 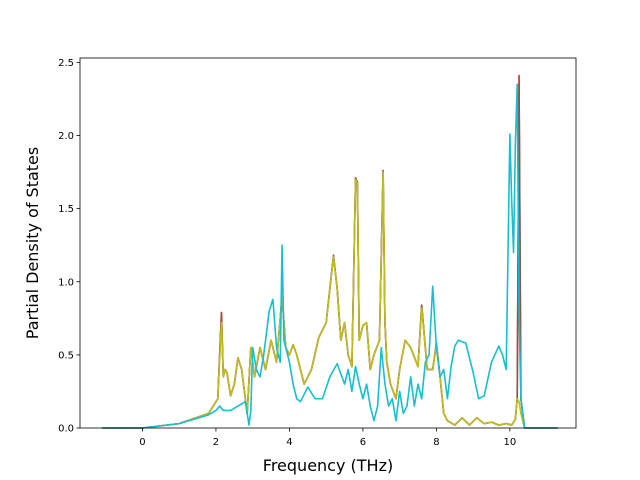 What do you see at coordinates (66, 355) in the screenshot?
I see `y-tick-label: 0.5` at bounding box center [66, 355].